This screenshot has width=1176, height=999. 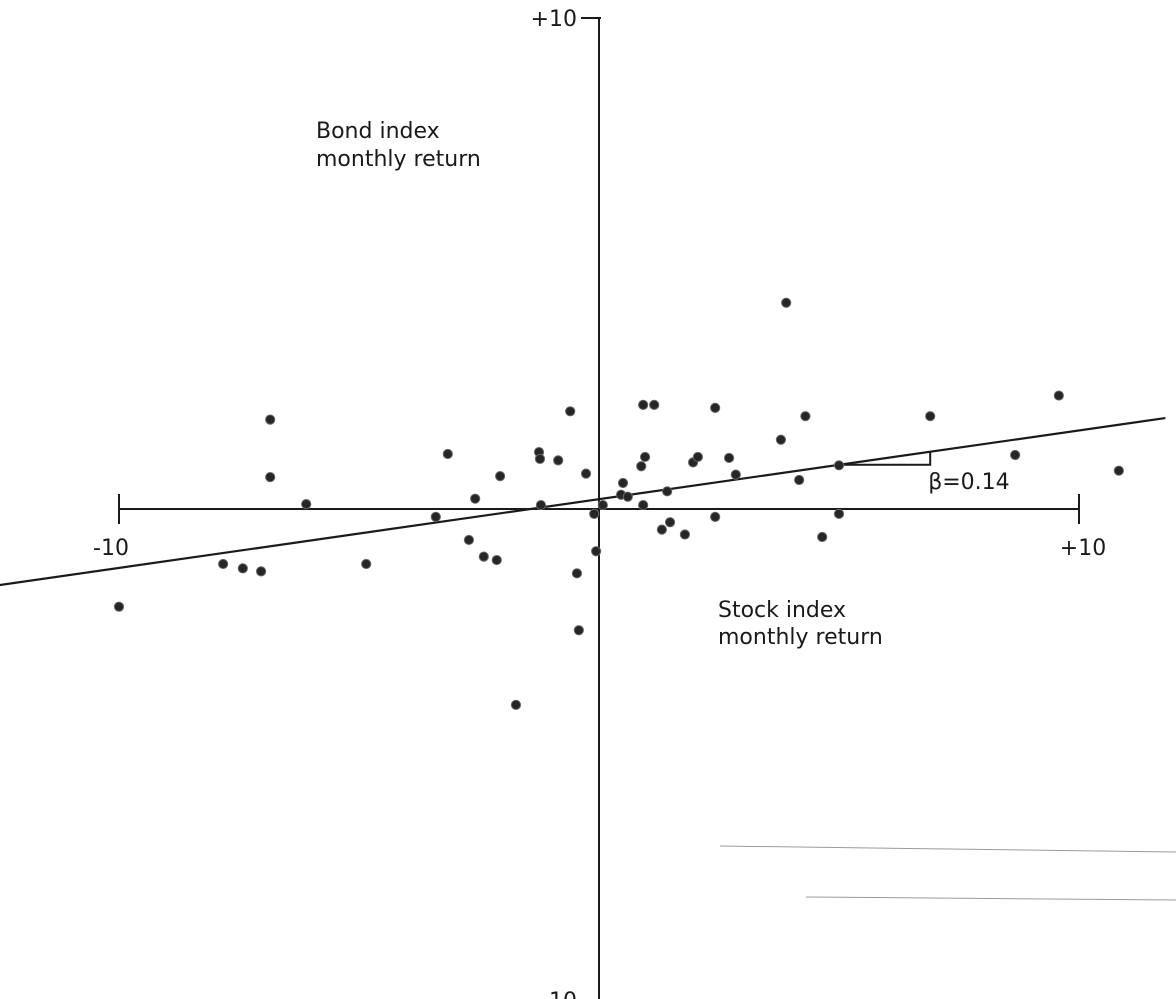 What do you see at coordinates (800, 637) in the screenshot?
I see `x-axis-title-line-2: monthly return` at bounding box center [800, 637].